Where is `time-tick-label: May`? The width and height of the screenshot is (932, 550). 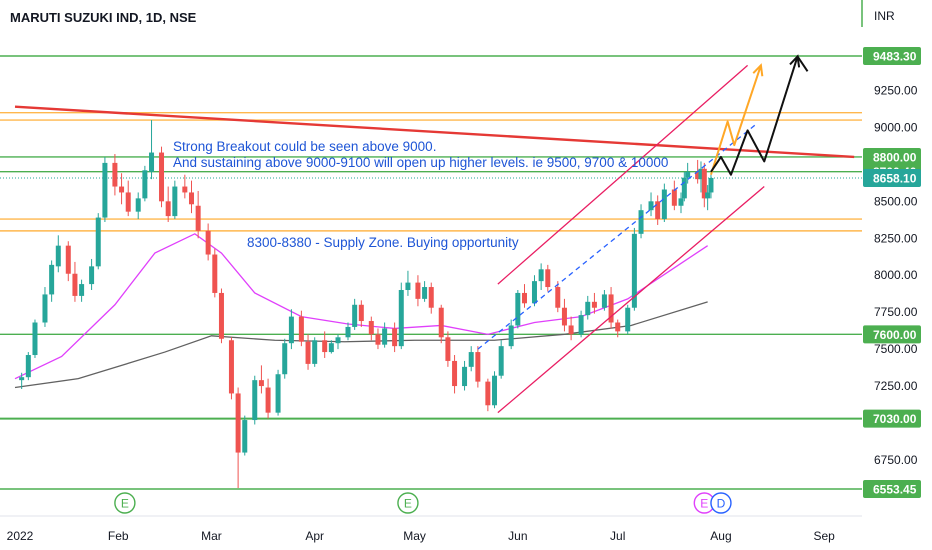
time-tick-label: May is located at coordinates (414, 536).